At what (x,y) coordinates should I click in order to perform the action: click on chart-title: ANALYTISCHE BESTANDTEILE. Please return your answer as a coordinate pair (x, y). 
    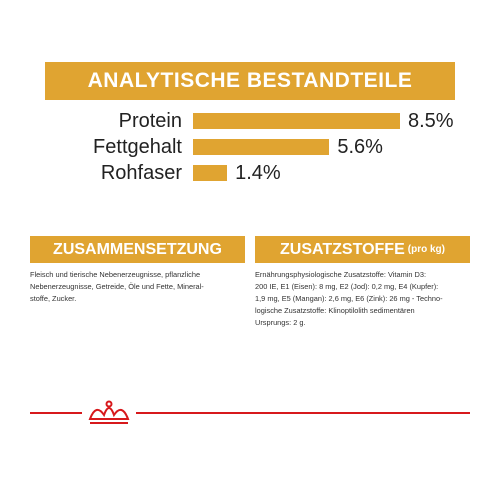
    Looking at the image, I should click on (250, 81).